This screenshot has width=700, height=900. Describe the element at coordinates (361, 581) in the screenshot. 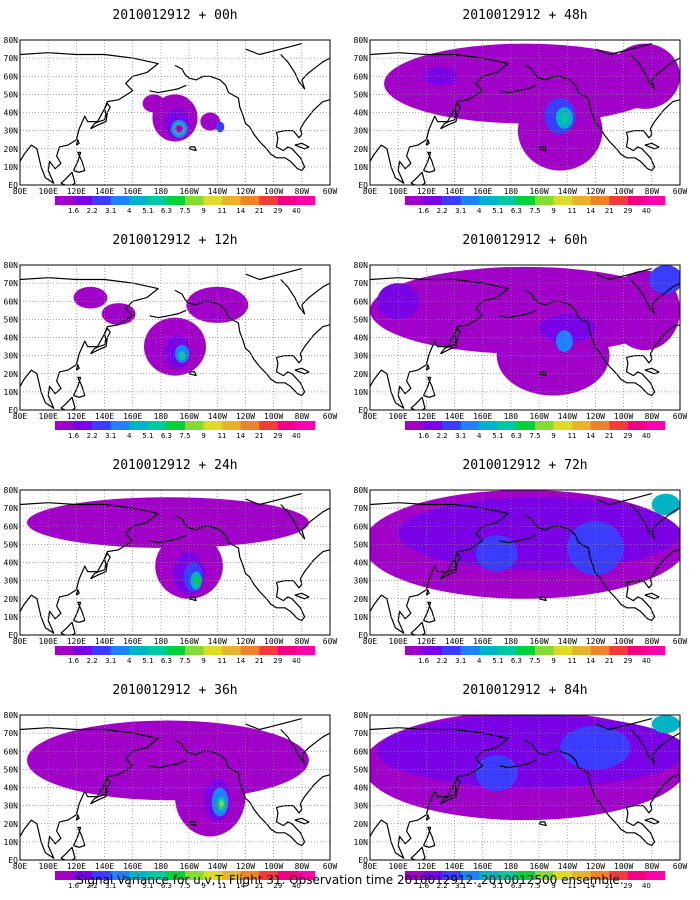

I see `y-tick-label: 30N` at that location.